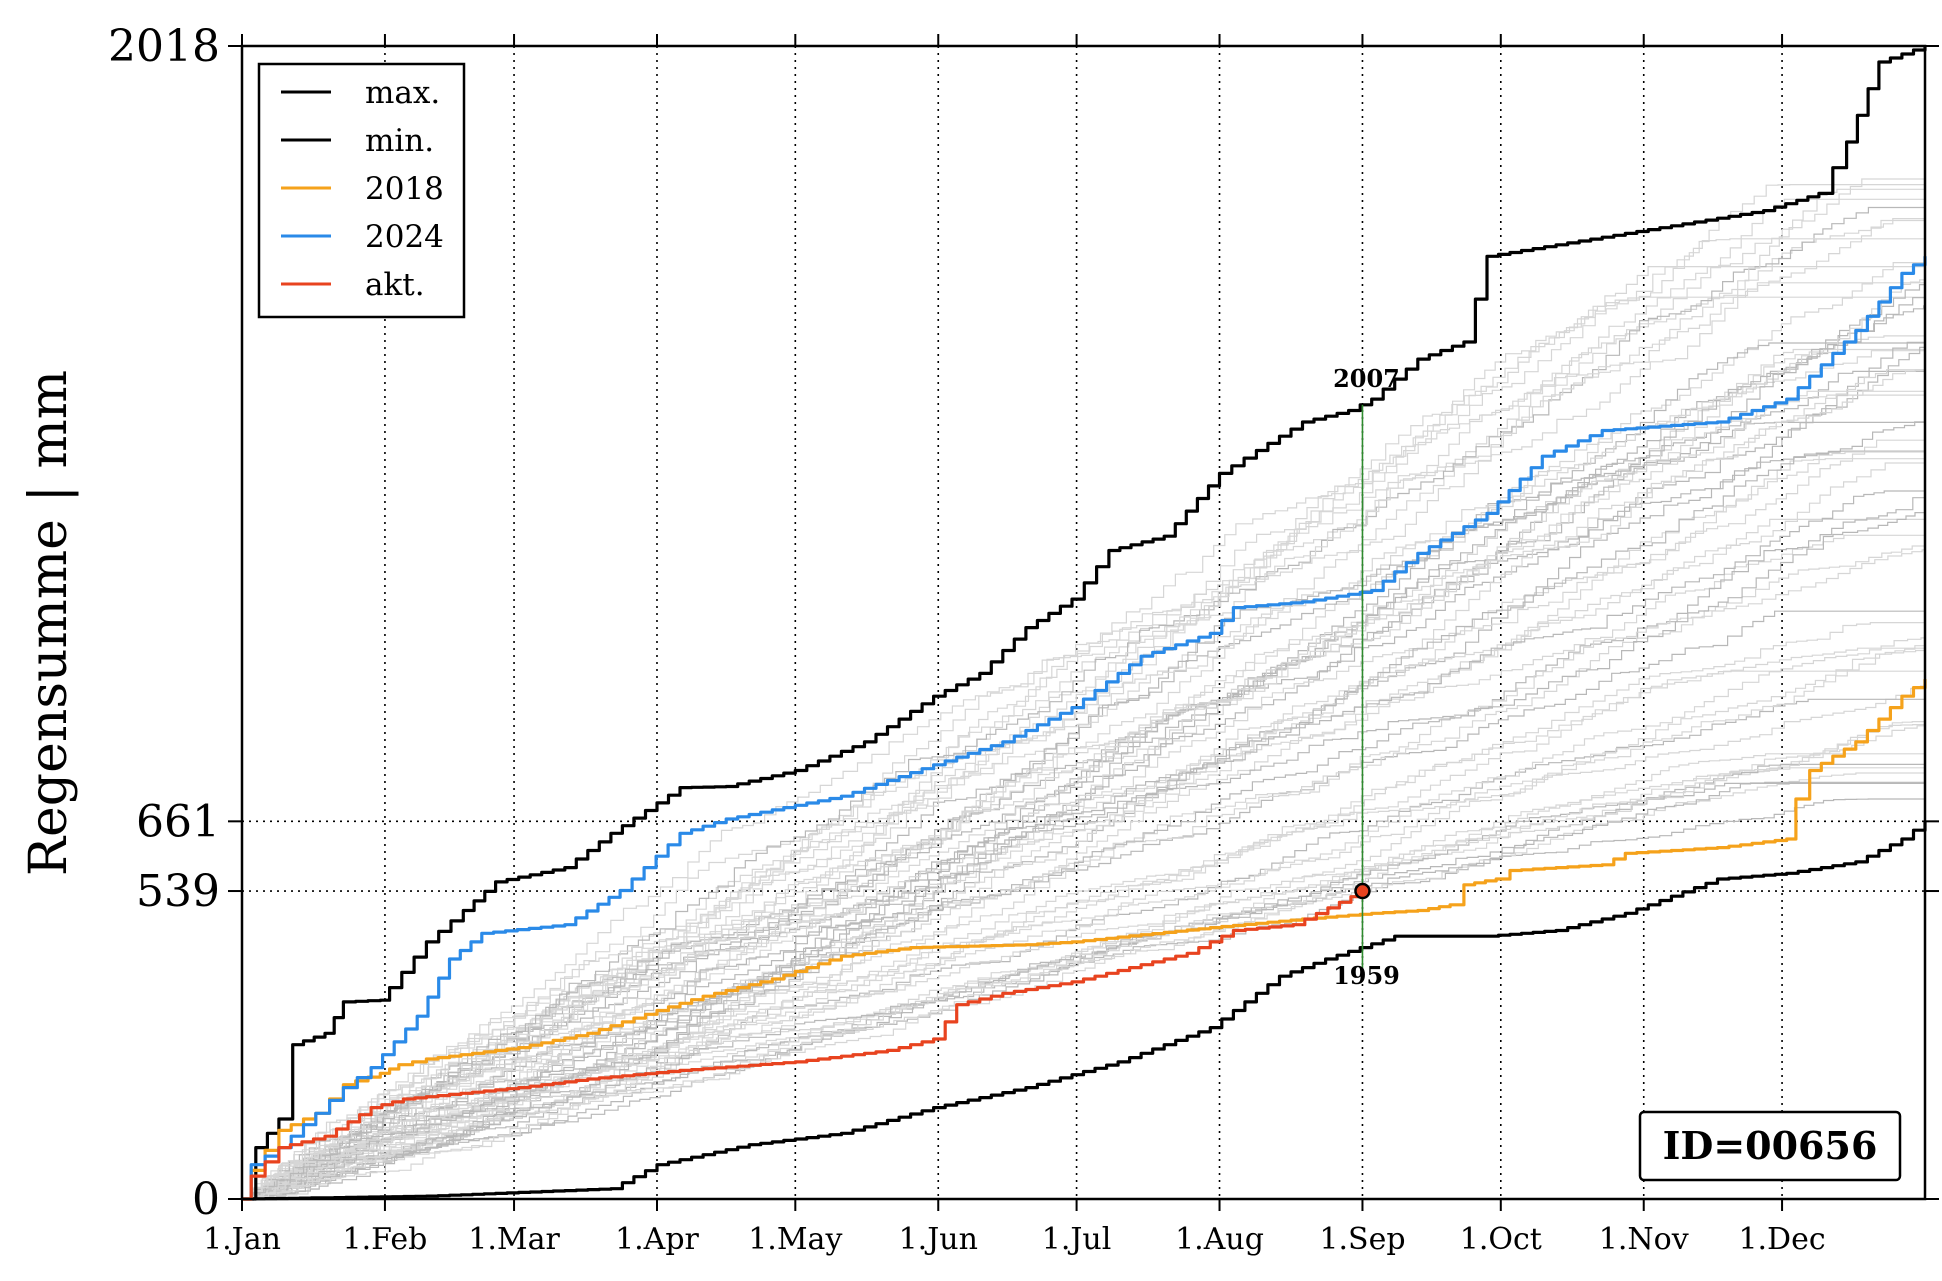 The height and width of the screenshot is (1281, 1942). Describe the element at coordinates (395, 285) in the screenshot. I see `legend-label: akt.` at that location.